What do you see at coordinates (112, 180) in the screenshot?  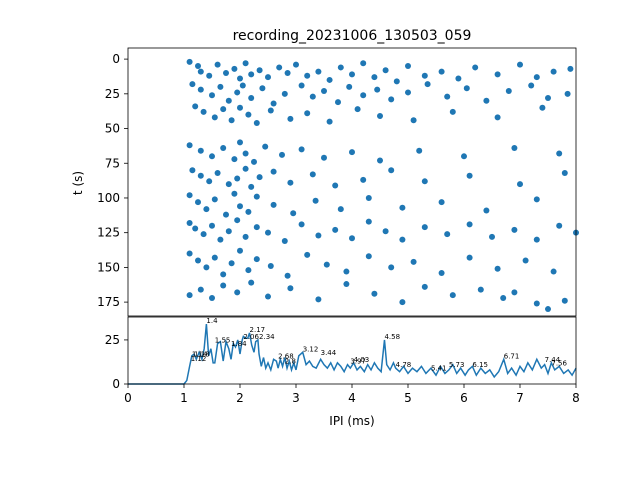 I see `raster-y-ticks: 0 25 50 75 100 125 150 175` at bounding box center [112, 180].